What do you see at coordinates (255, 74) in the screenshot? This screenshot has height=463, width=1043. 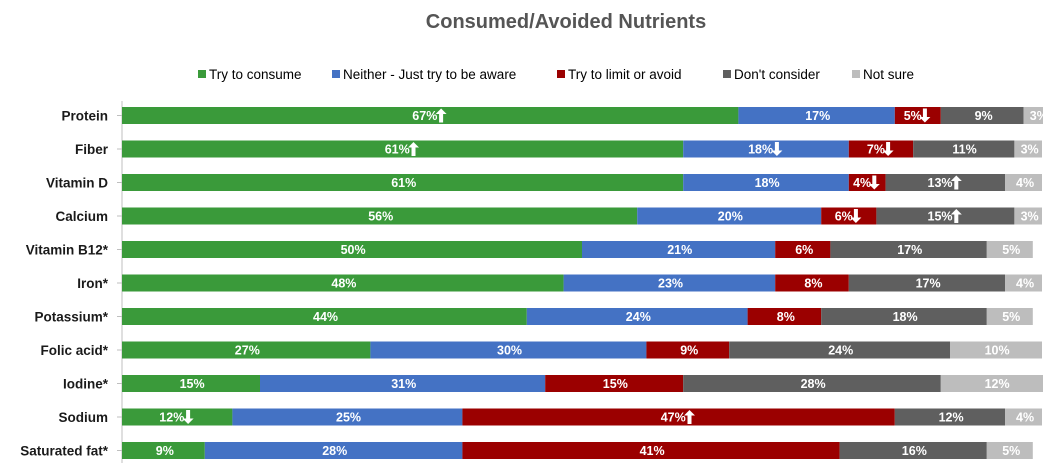 I see `legend-label-try-to-consume: Try to consume` at bounding box center [255, 74].